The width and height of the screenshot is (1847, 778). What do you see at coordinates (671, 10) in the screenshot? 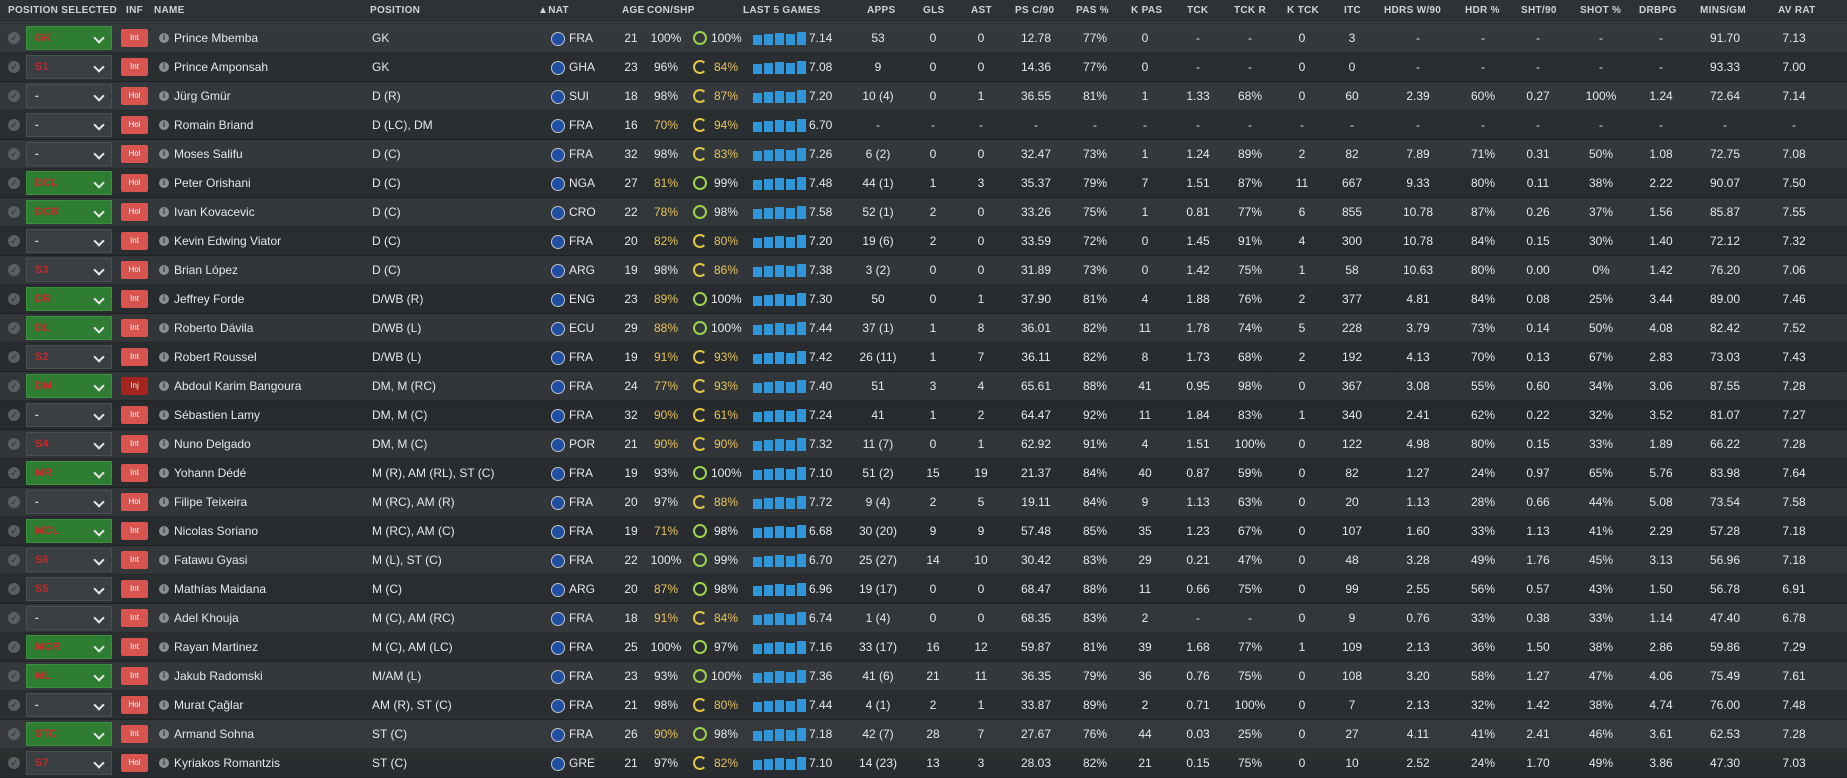
I see `col-con-shp: CON/SHP` at bounding box center [671, 10].